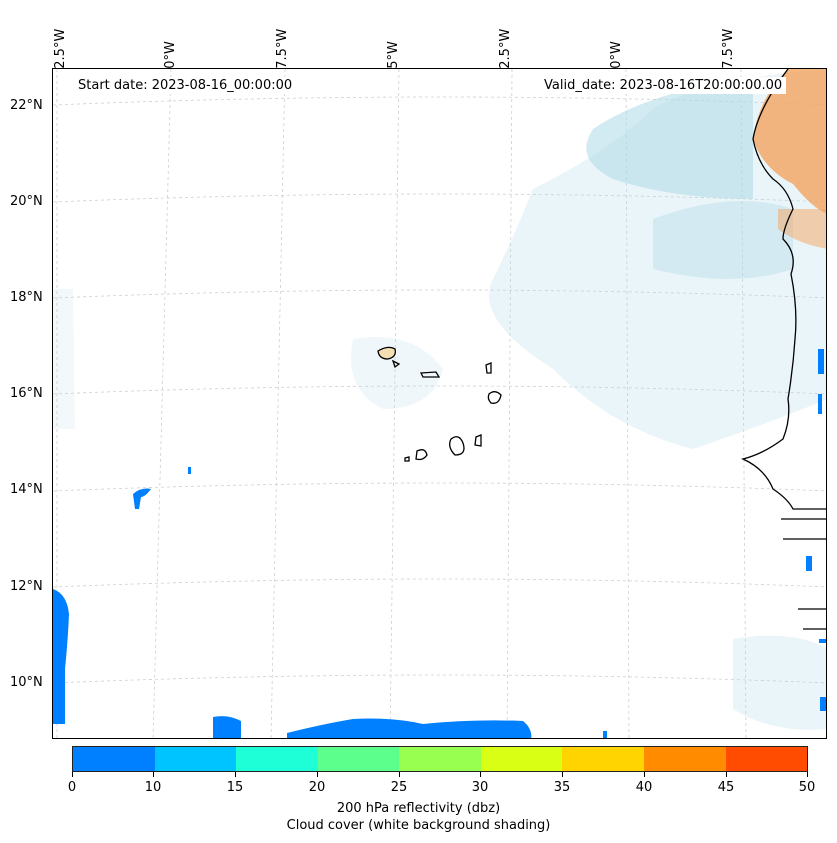 The image size is (837, 843). I want to click on colorbar-tick-label: 40, so click(644, 787).